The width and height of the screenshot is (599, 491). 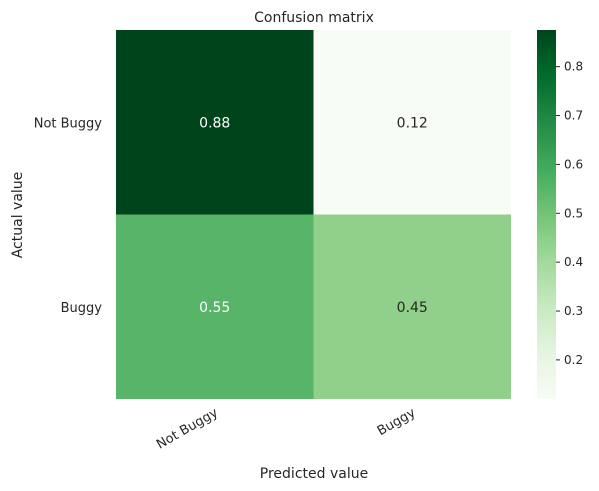 I want to click on x-tick-labels: Not Buggy Buggy, so click(x=286, y=428).